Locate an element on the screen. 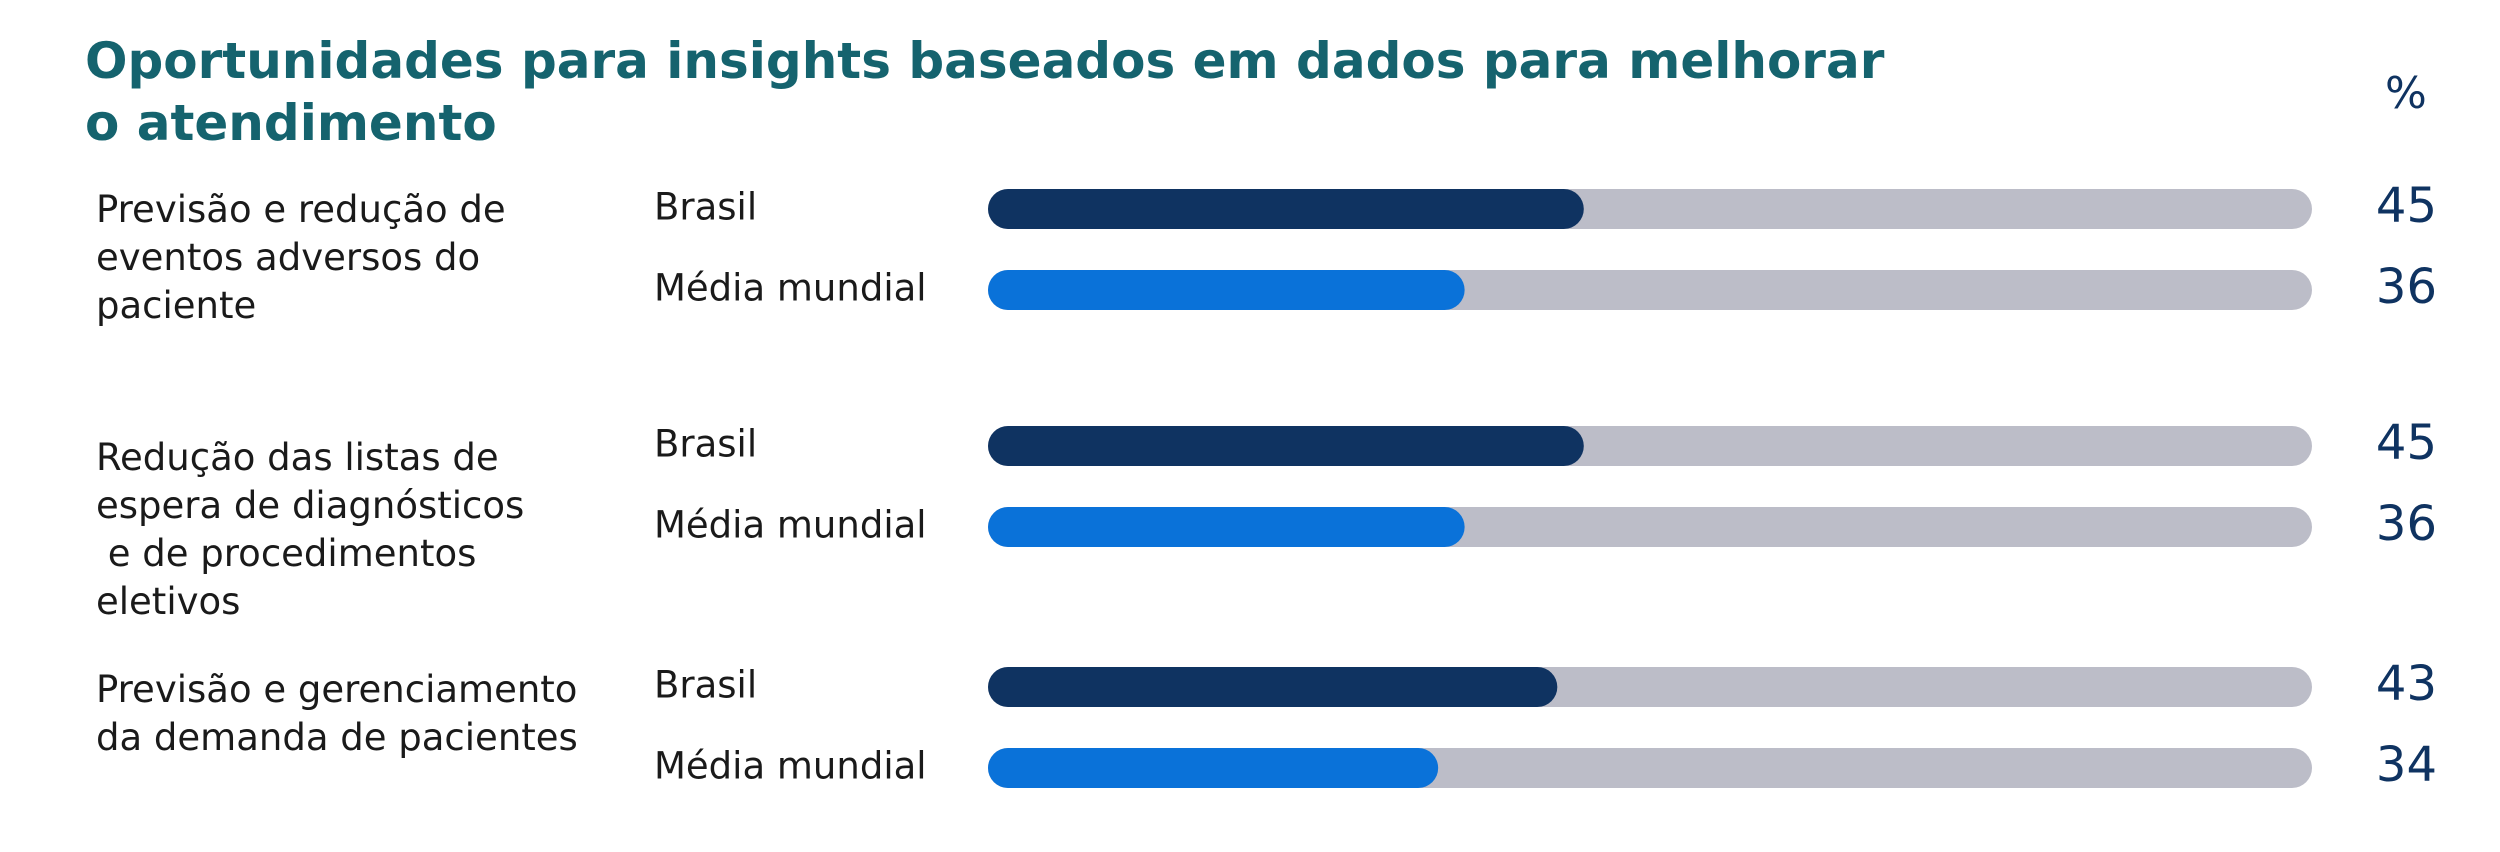  unit-label: % is located at coordinates (2406, 93).